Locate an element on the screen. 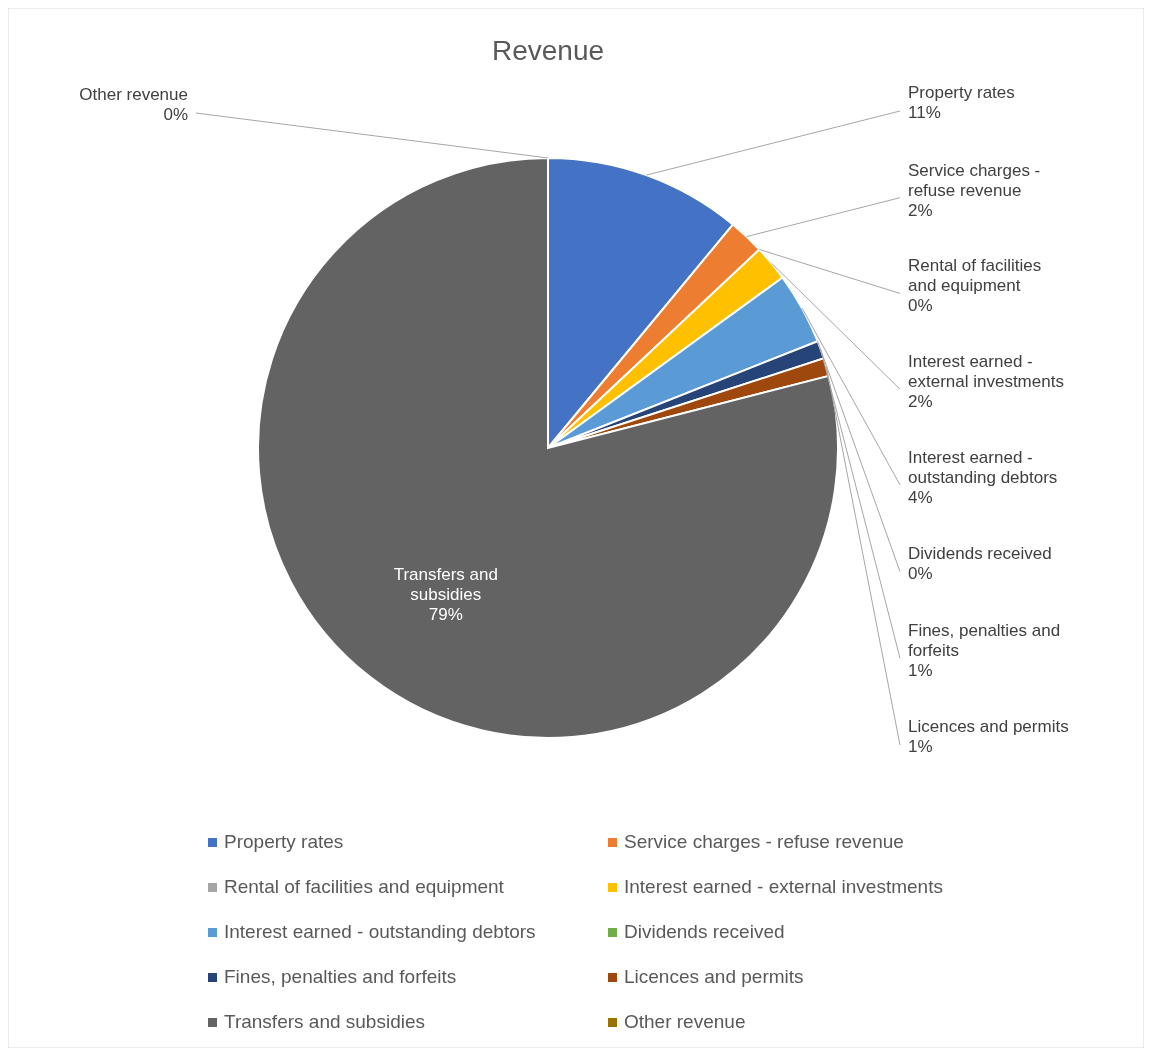  legend-label: Interest earned - outstanding debtors is located at coordinates (380, 931).